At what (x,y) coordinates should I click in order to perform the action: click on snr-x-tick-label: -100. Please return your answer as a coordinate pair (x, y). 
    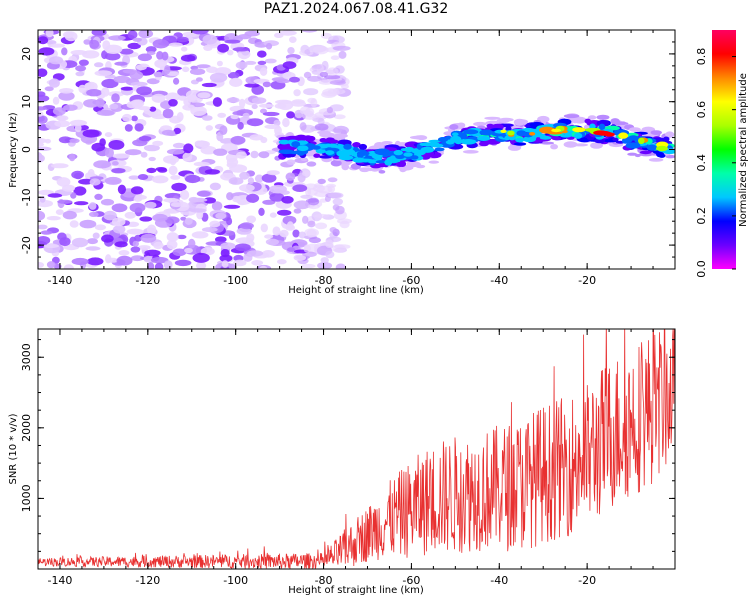
    Looking at the image, I should click on (235, 580).